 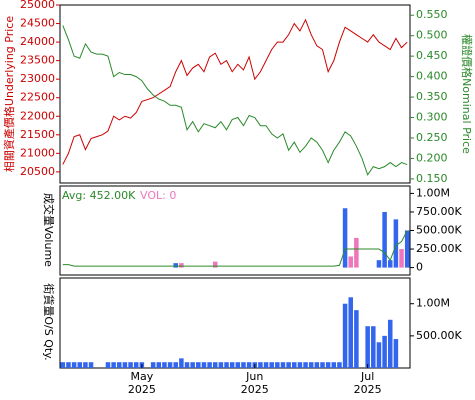 What do you see at coordinates (99, 195) in the screenshot?
I see `avg-label: Avg: 452.00K` at bounding box center [99, 195].